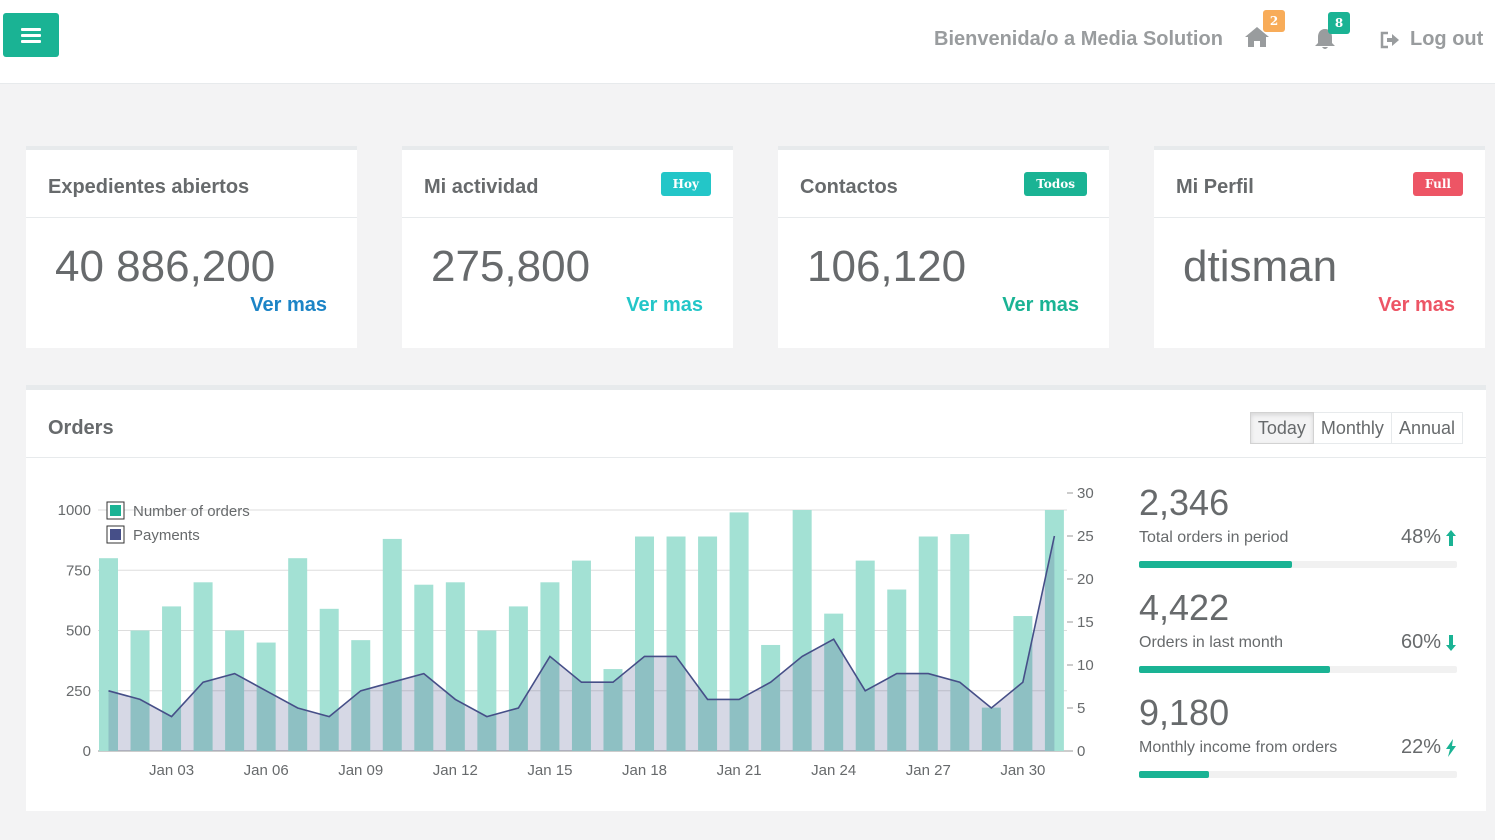  What do you see at coordinates (1352, 428) in the screenshot?
I see `tab-monthly: Monthly` at bounding box center [1352, 428].